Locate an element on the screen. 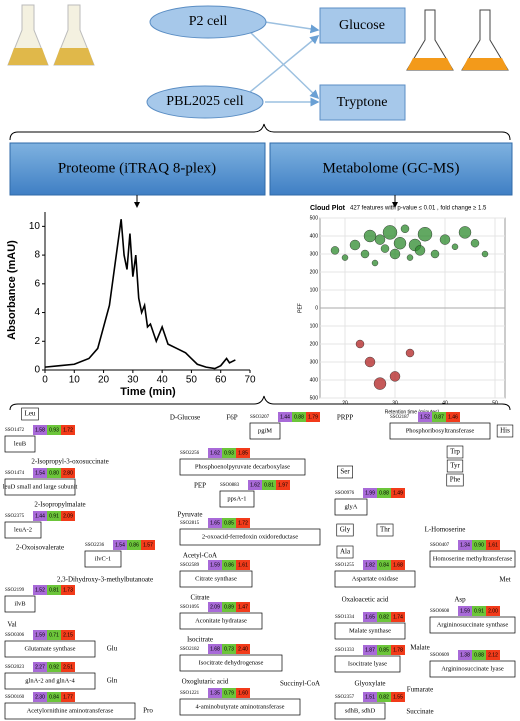  enzyme-id: SSO1334 is located at coordinates (345, 617).